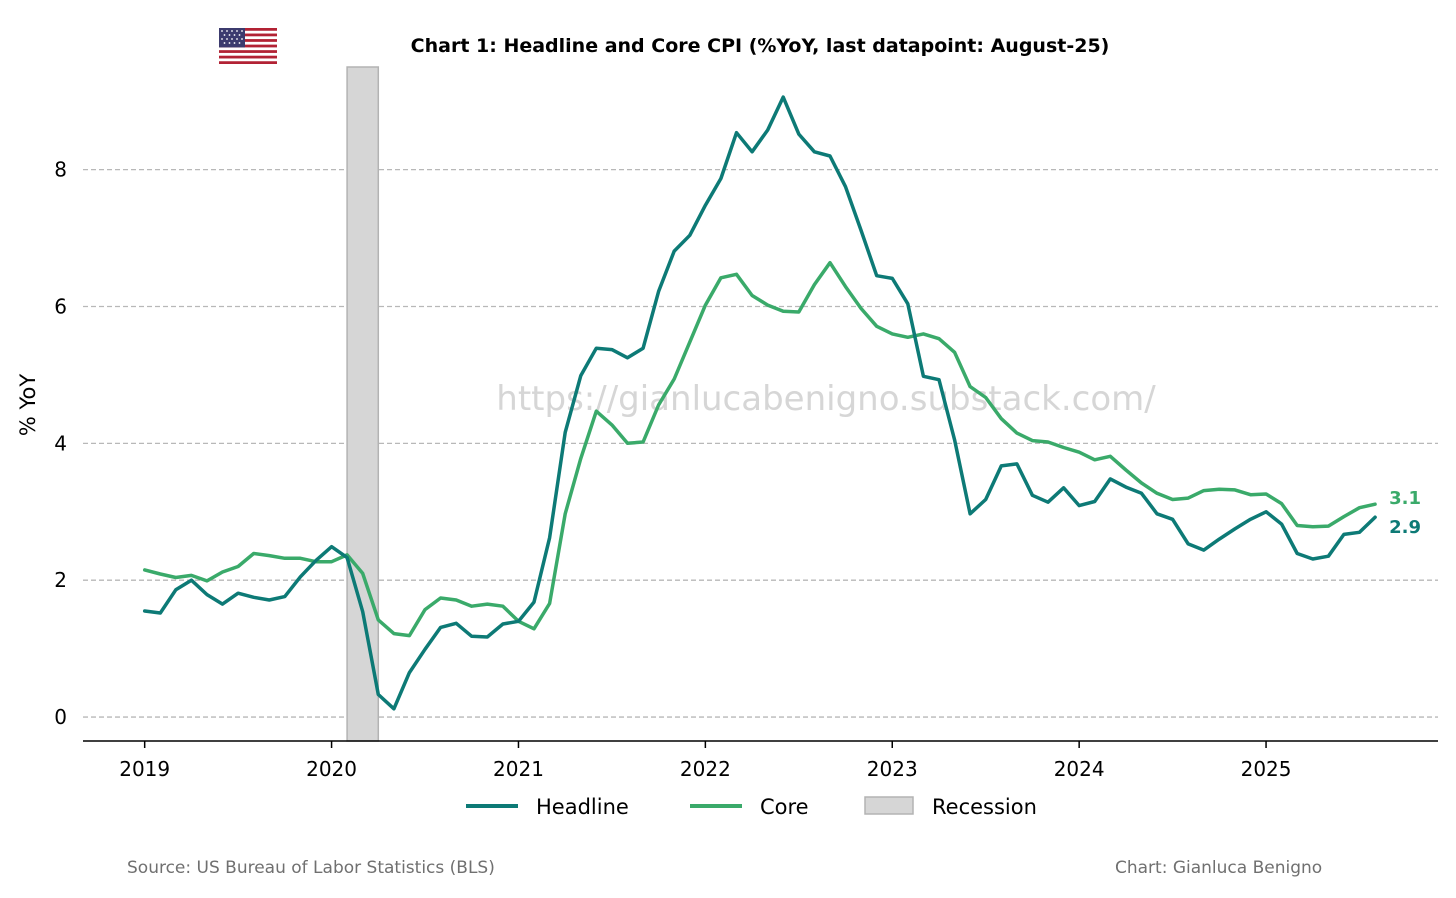 The image size is (1456, 898). What do you see at coordinates (1405, 527) in the screenshot?
I see `end-label-headline: 2.9` at bounding box center [1405, 527].